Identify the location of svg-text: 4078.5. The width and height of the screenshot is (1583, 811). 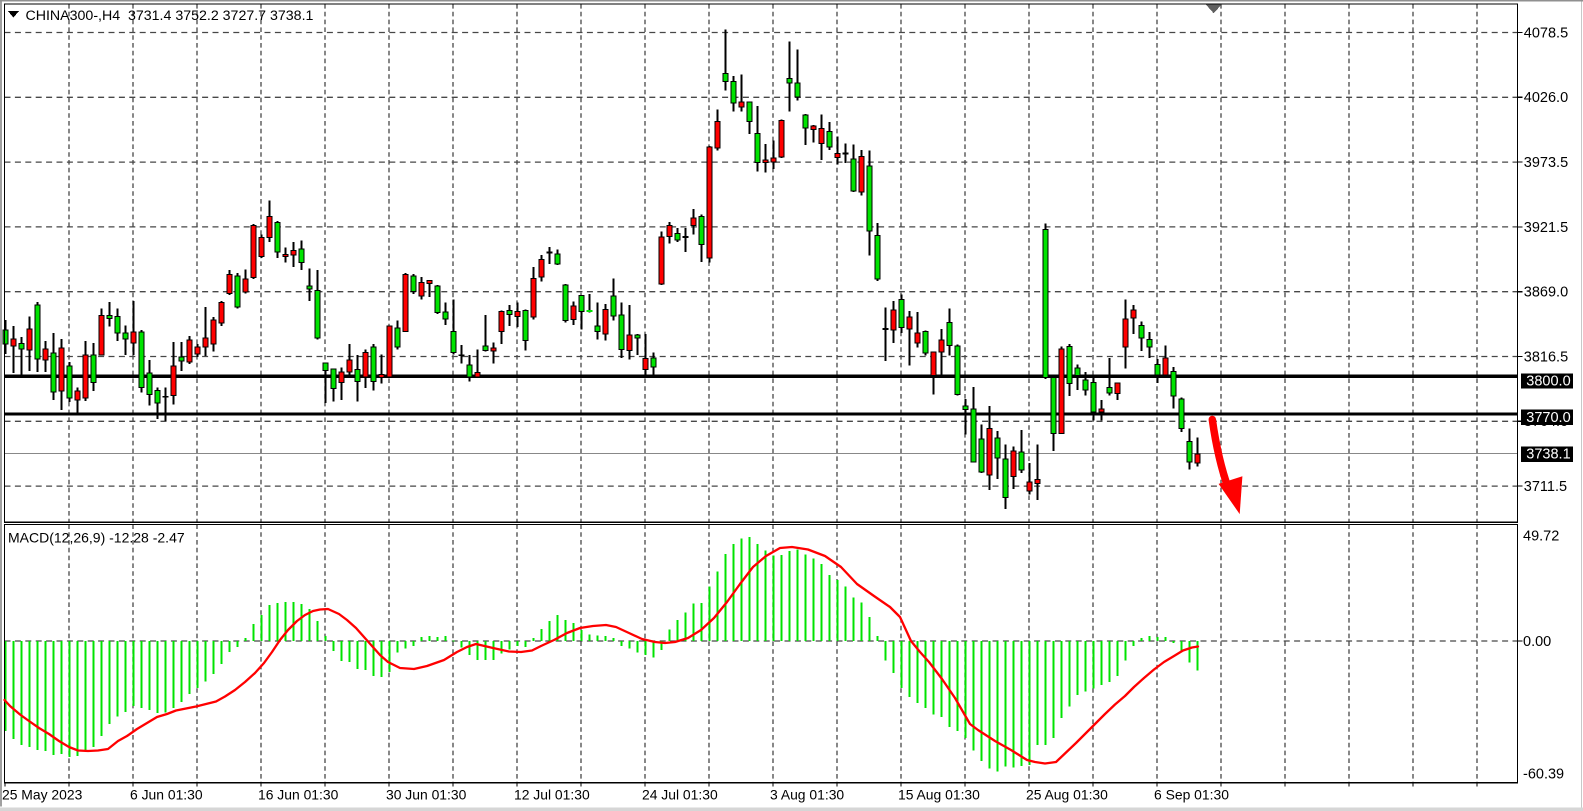
(1546, 33).